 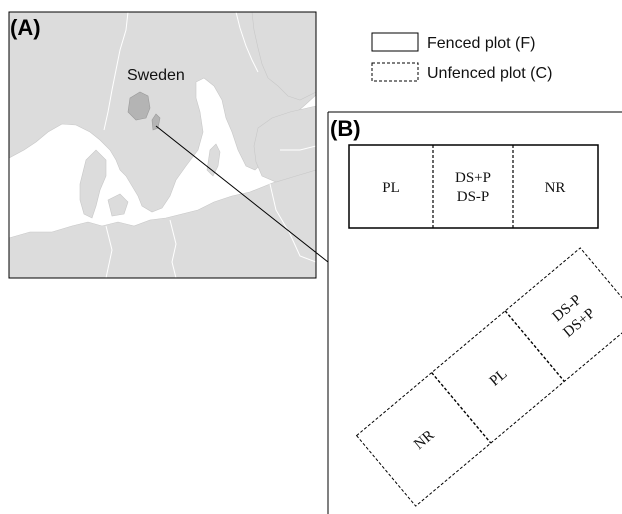 What do you see at coordinates (242, 194) in the screenshot?
I see `connector-line` at bounding box center [242, 194].